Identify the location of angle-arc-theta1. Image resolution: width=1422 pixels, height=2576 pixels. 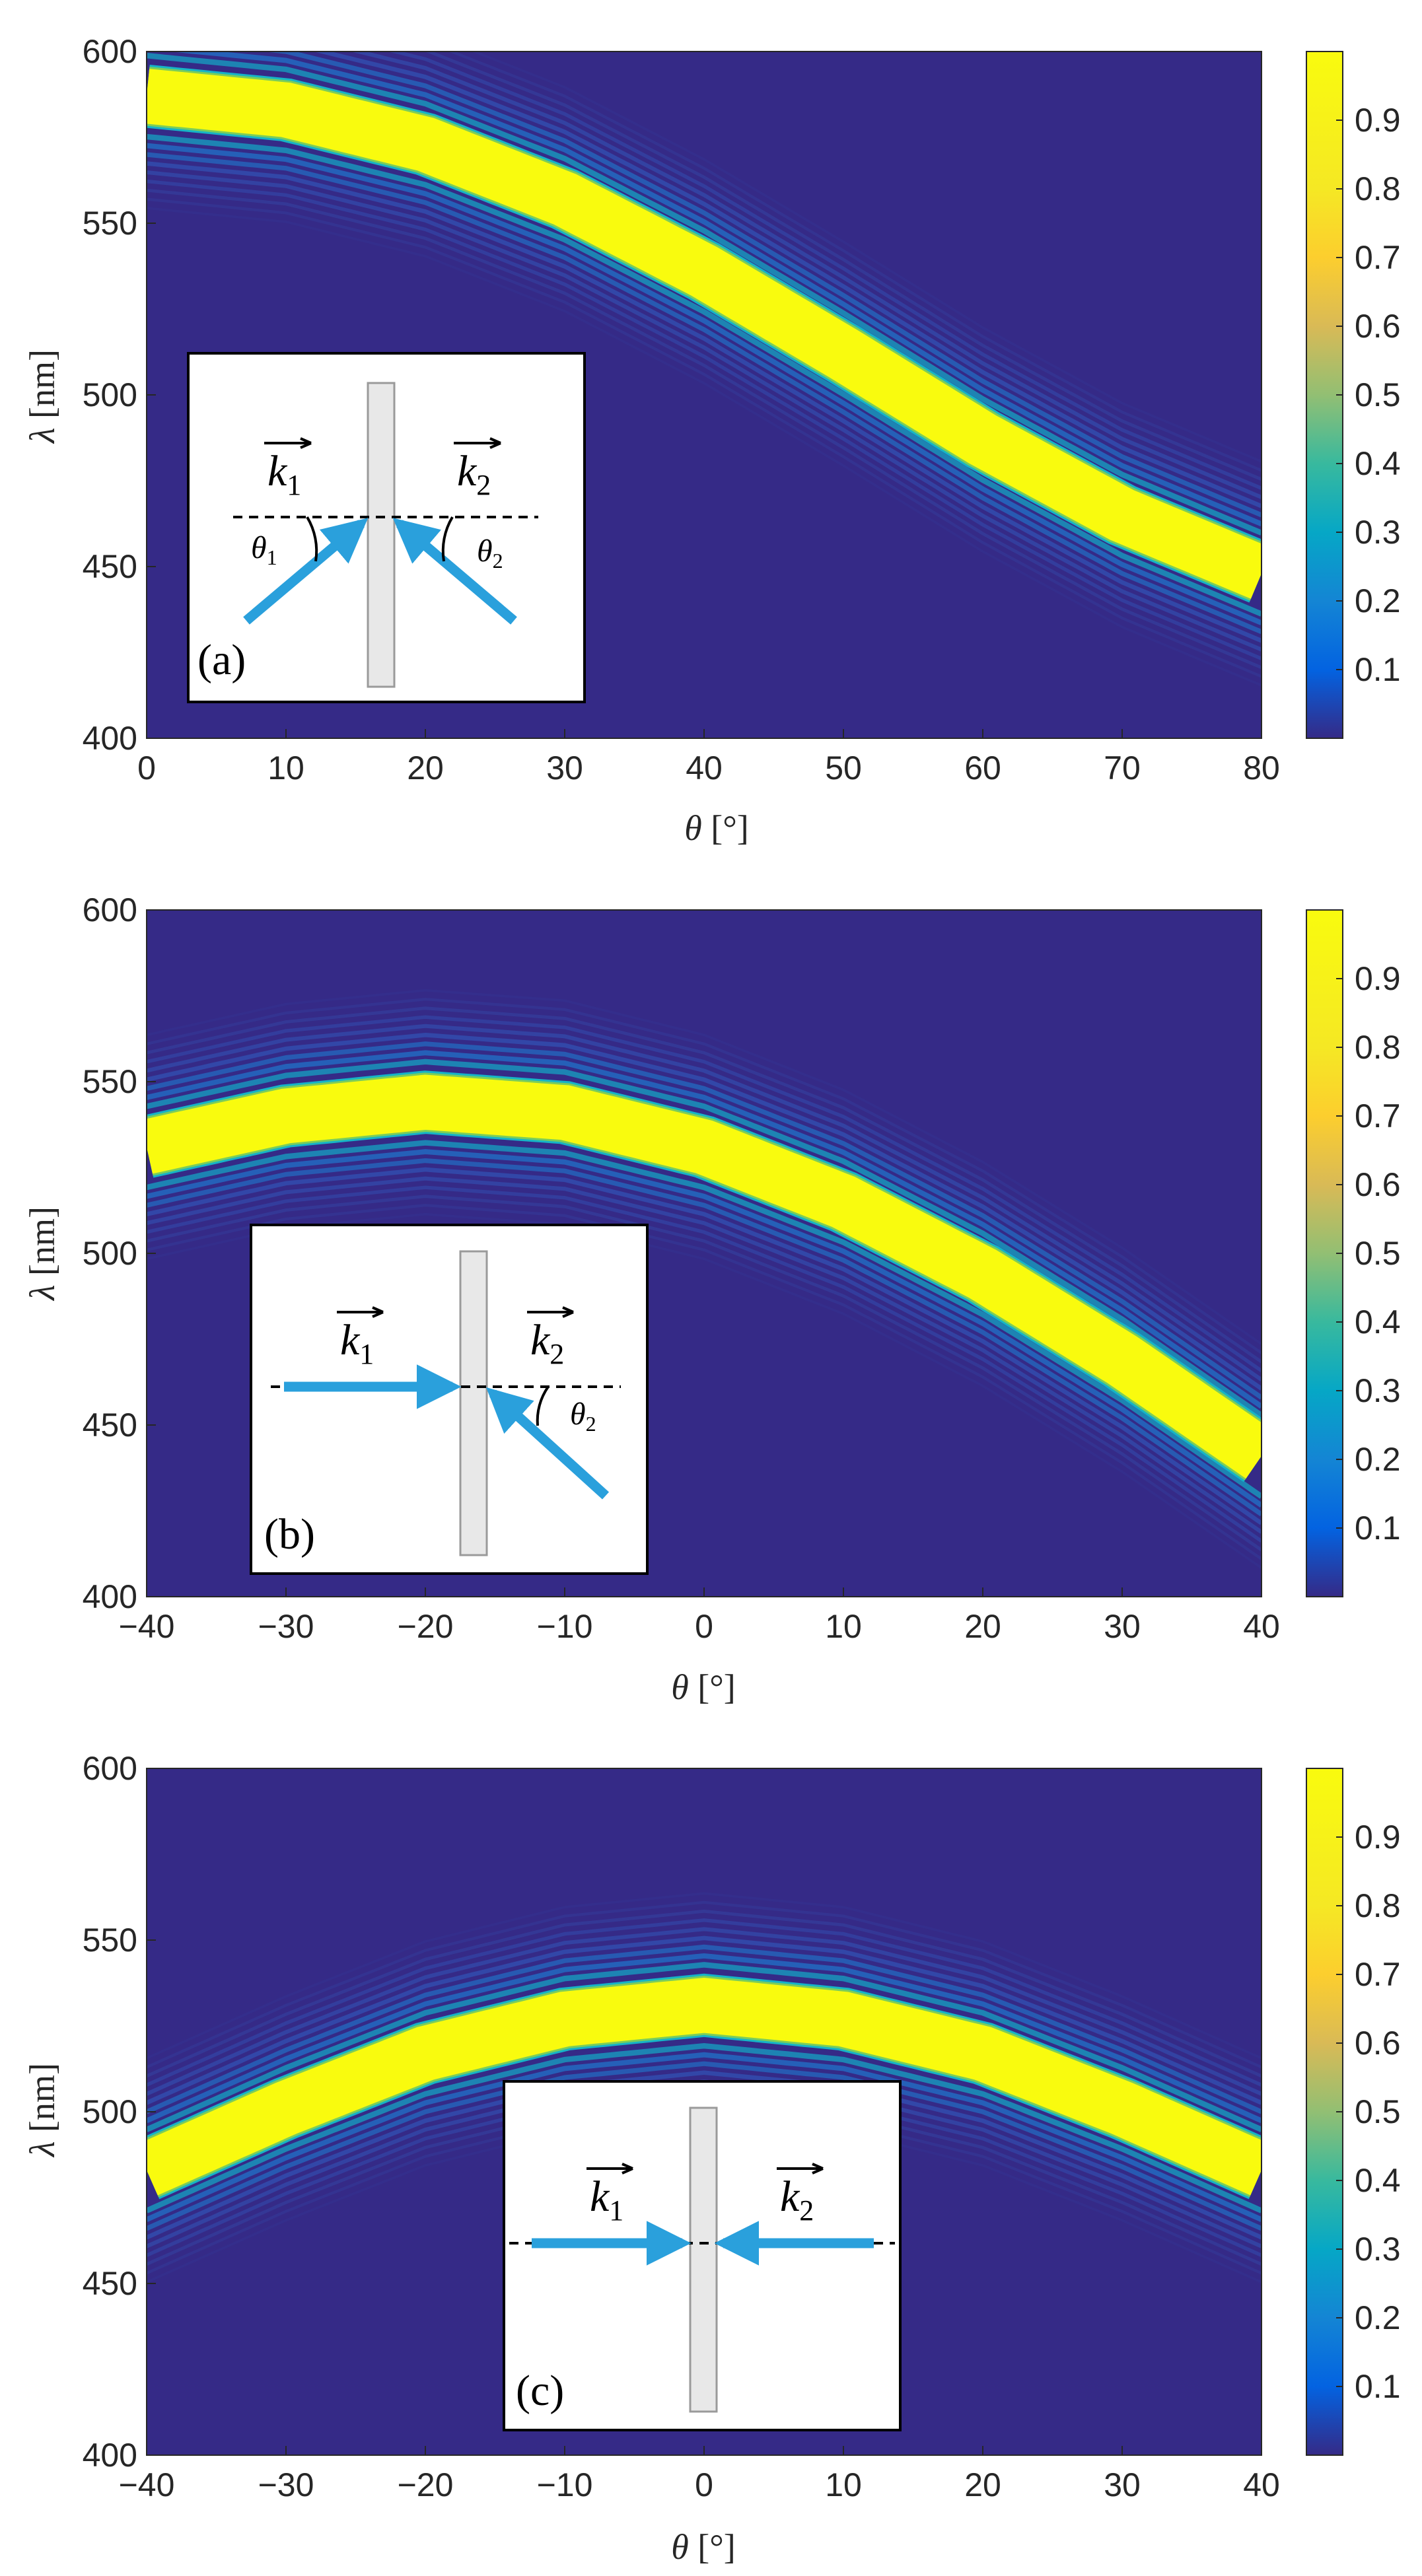
(312, 539).